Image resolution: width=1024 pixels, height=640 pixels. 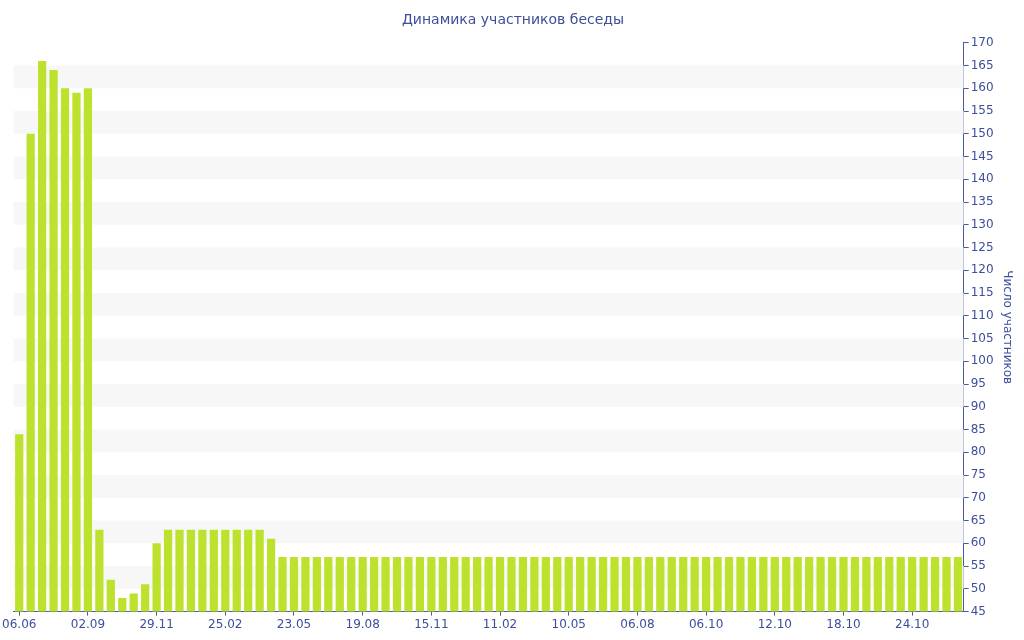 I want to click on x-tick-label: 19.08, so click(x=362, y=623).